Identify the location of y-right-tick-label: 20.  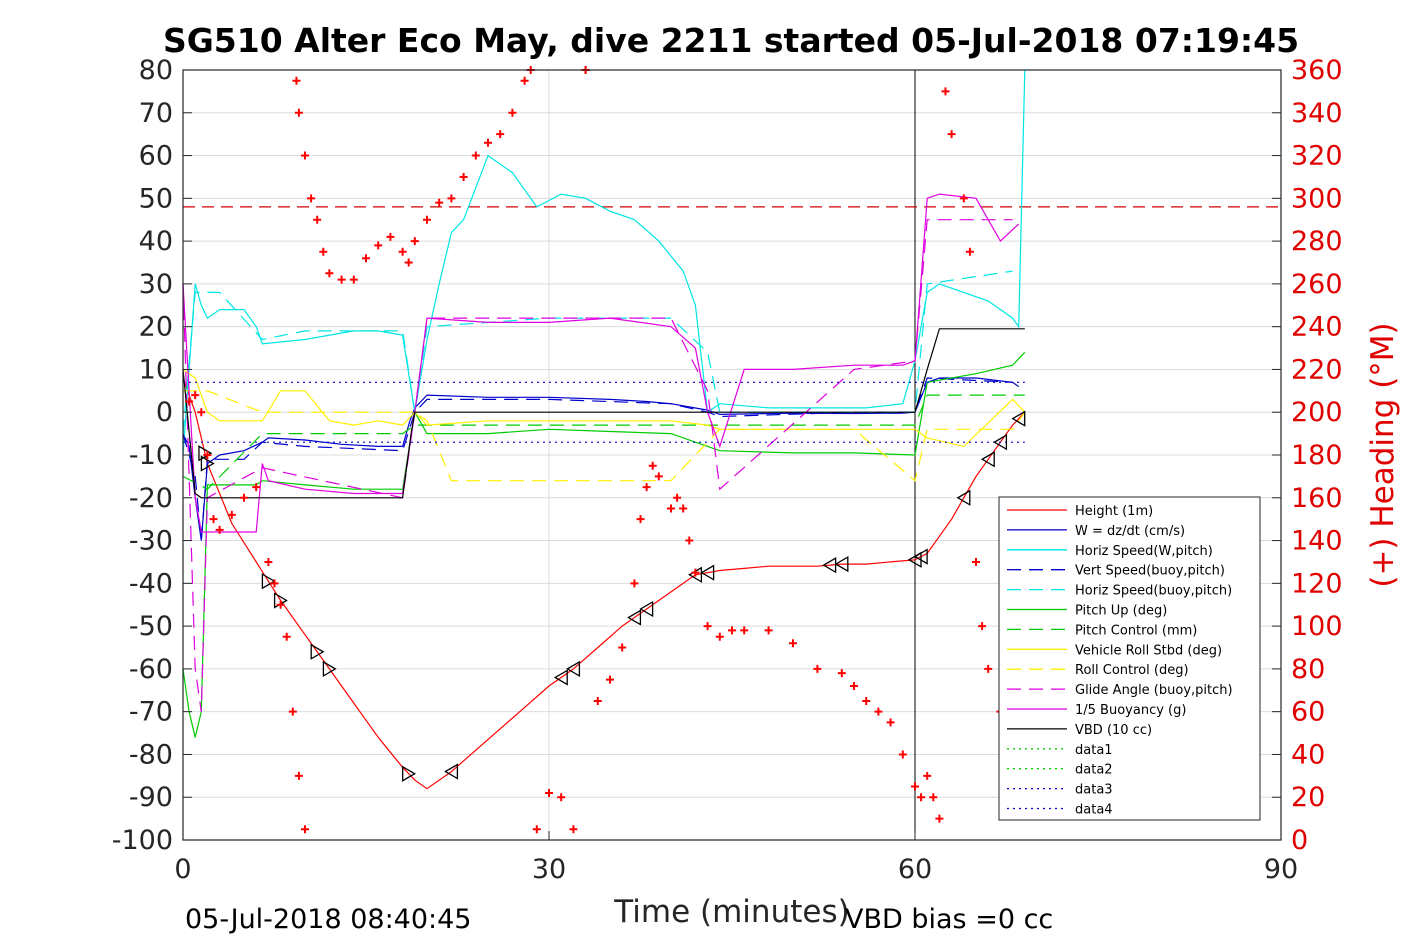
(1308, 797).